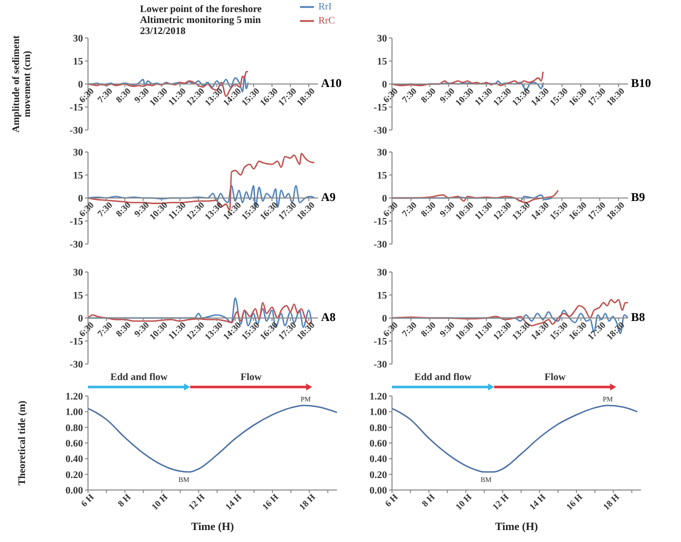  Describe the element at coordinates (326, 20) in the screenshot. I see `legend-label: RrC` at that location.